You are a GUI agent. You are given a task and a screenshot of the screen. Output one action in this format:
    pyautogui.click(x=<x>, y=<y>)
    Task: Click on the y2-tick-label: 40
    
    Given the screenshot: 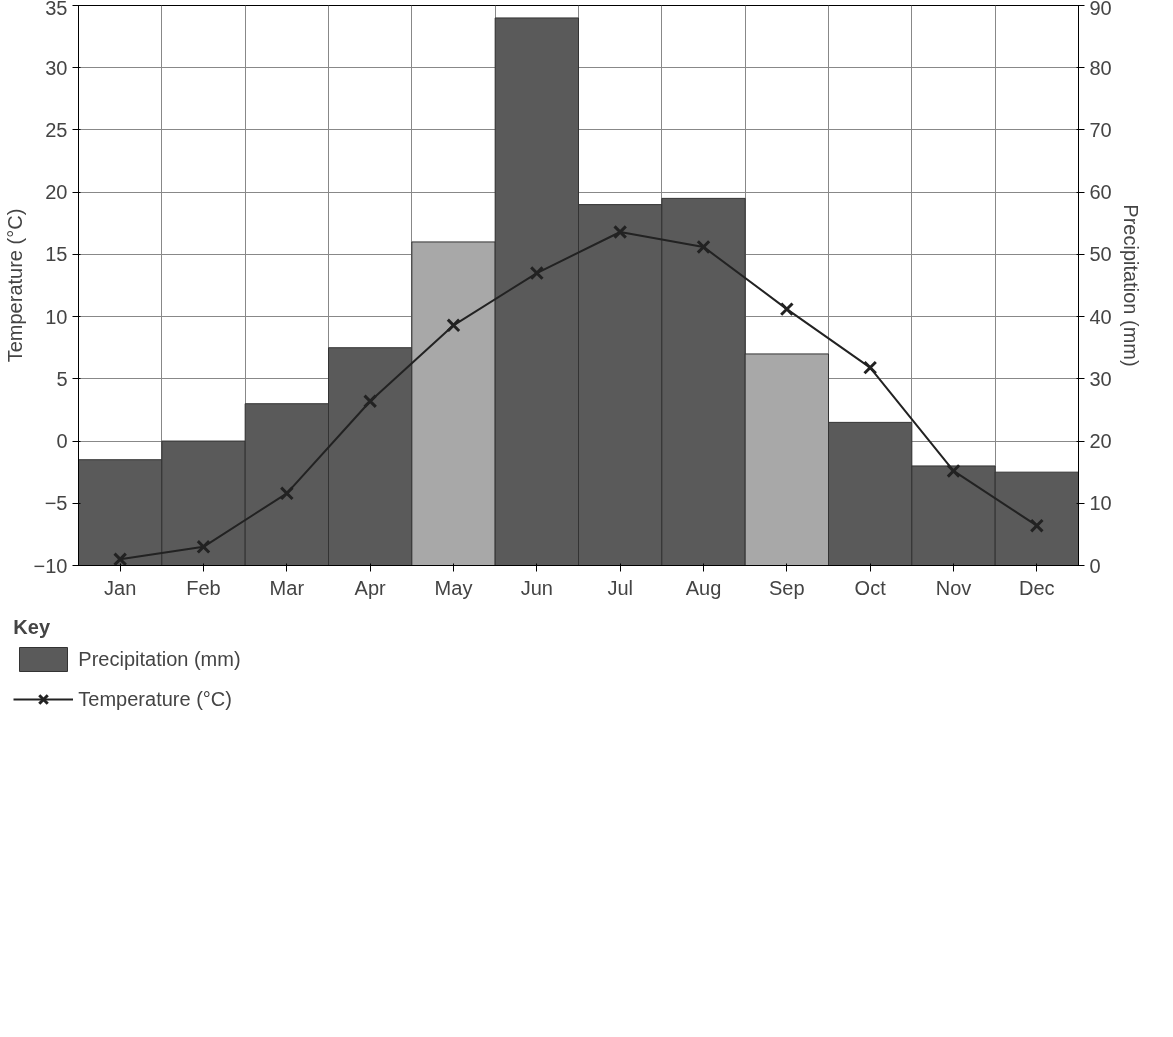 What is the action you would take?
    pyautogui.click(x=1100, y=316)
    